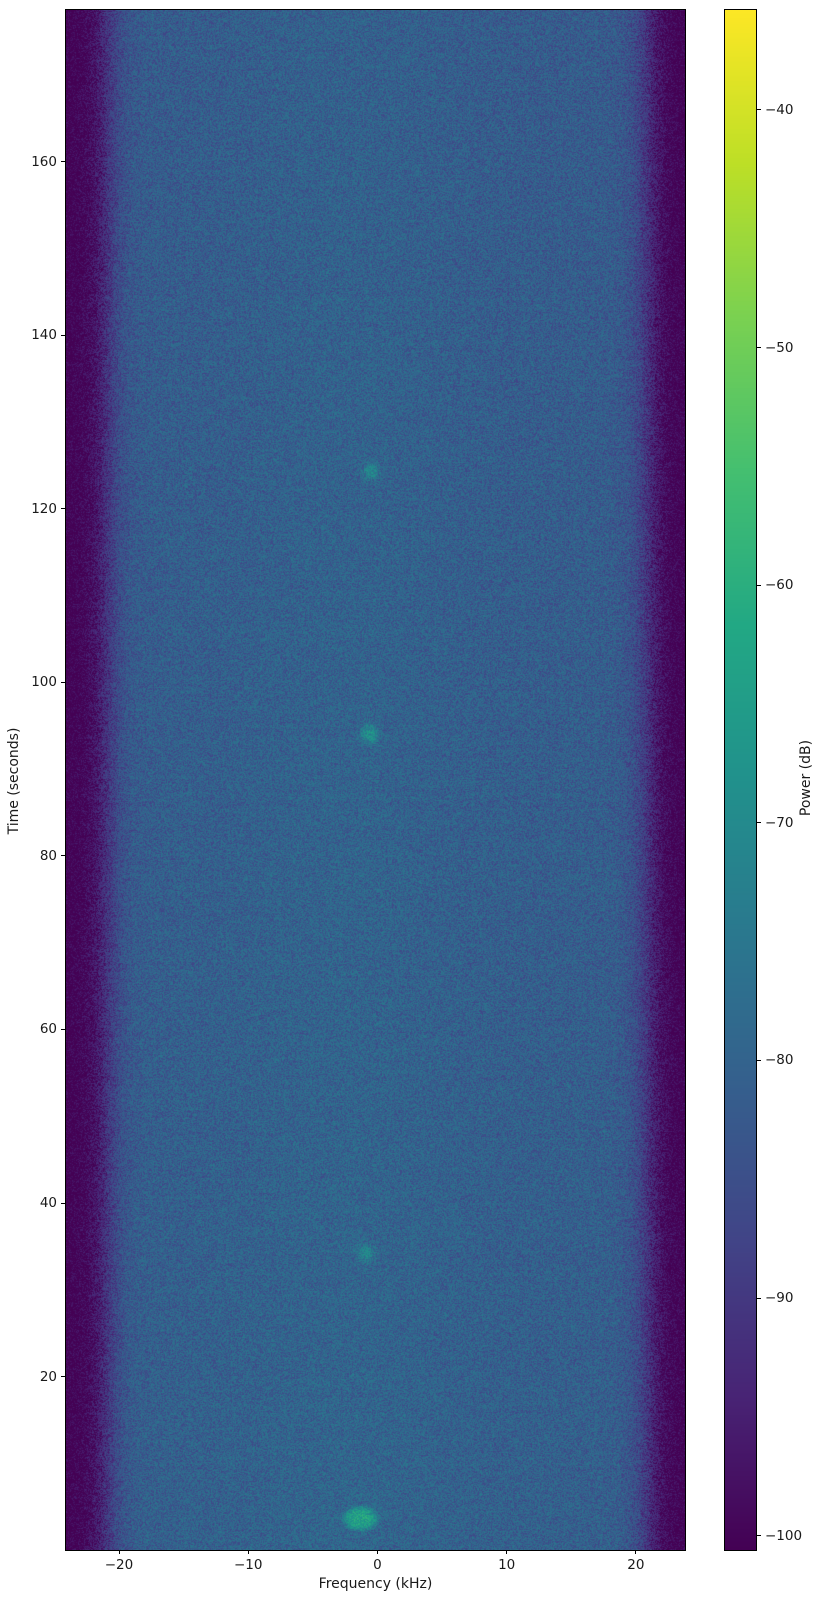 This screenshot has width=832, height=1603. What do you see at coordinates (779, 822) in the screenshot?
I see `tick-label: −70` at bounding box center [779, 822].